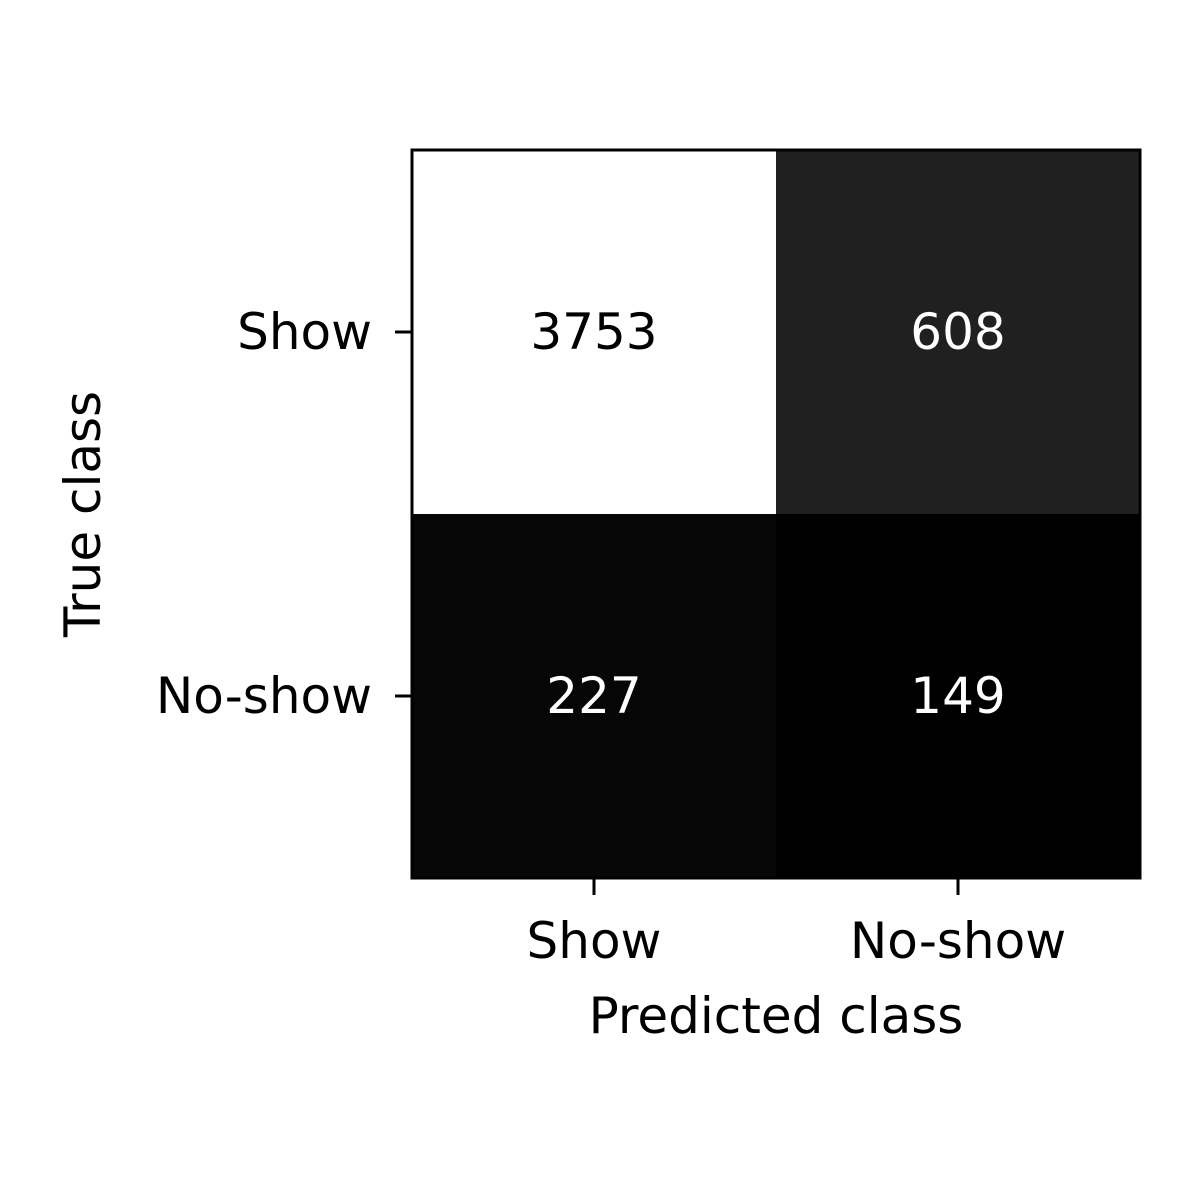 The image size is (1200, 1204). Describe the element at coordinates (776, 1016) in the screenshot. I see `x-axis-label: Predicted class` at that location.